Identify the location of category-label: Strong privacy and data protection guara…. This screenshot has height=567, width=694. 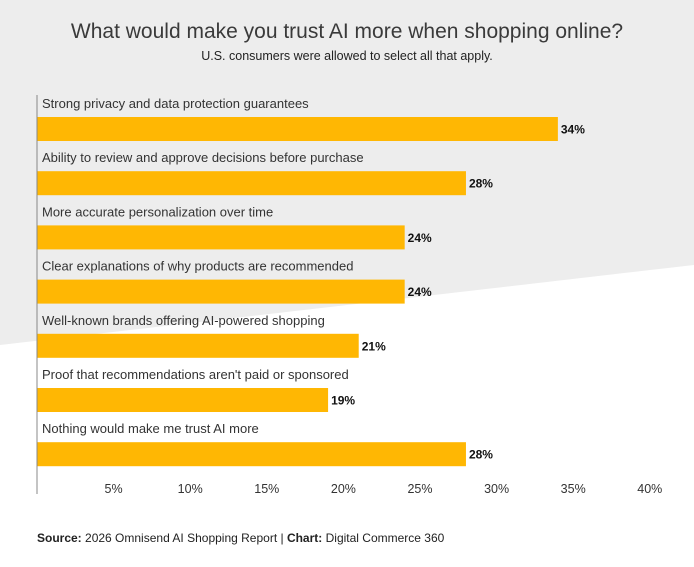
(175, 103).